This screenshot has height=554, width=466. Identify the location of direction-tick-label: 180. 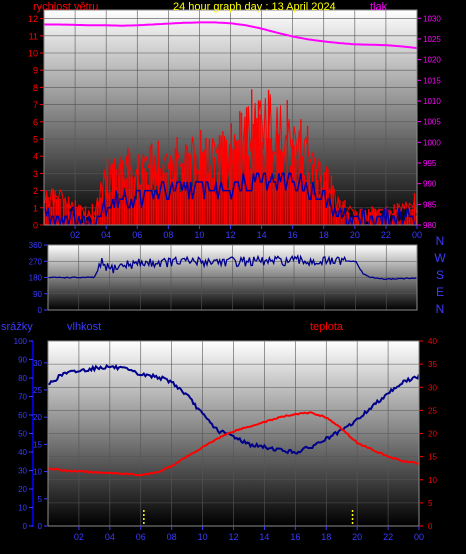
(36, 278).